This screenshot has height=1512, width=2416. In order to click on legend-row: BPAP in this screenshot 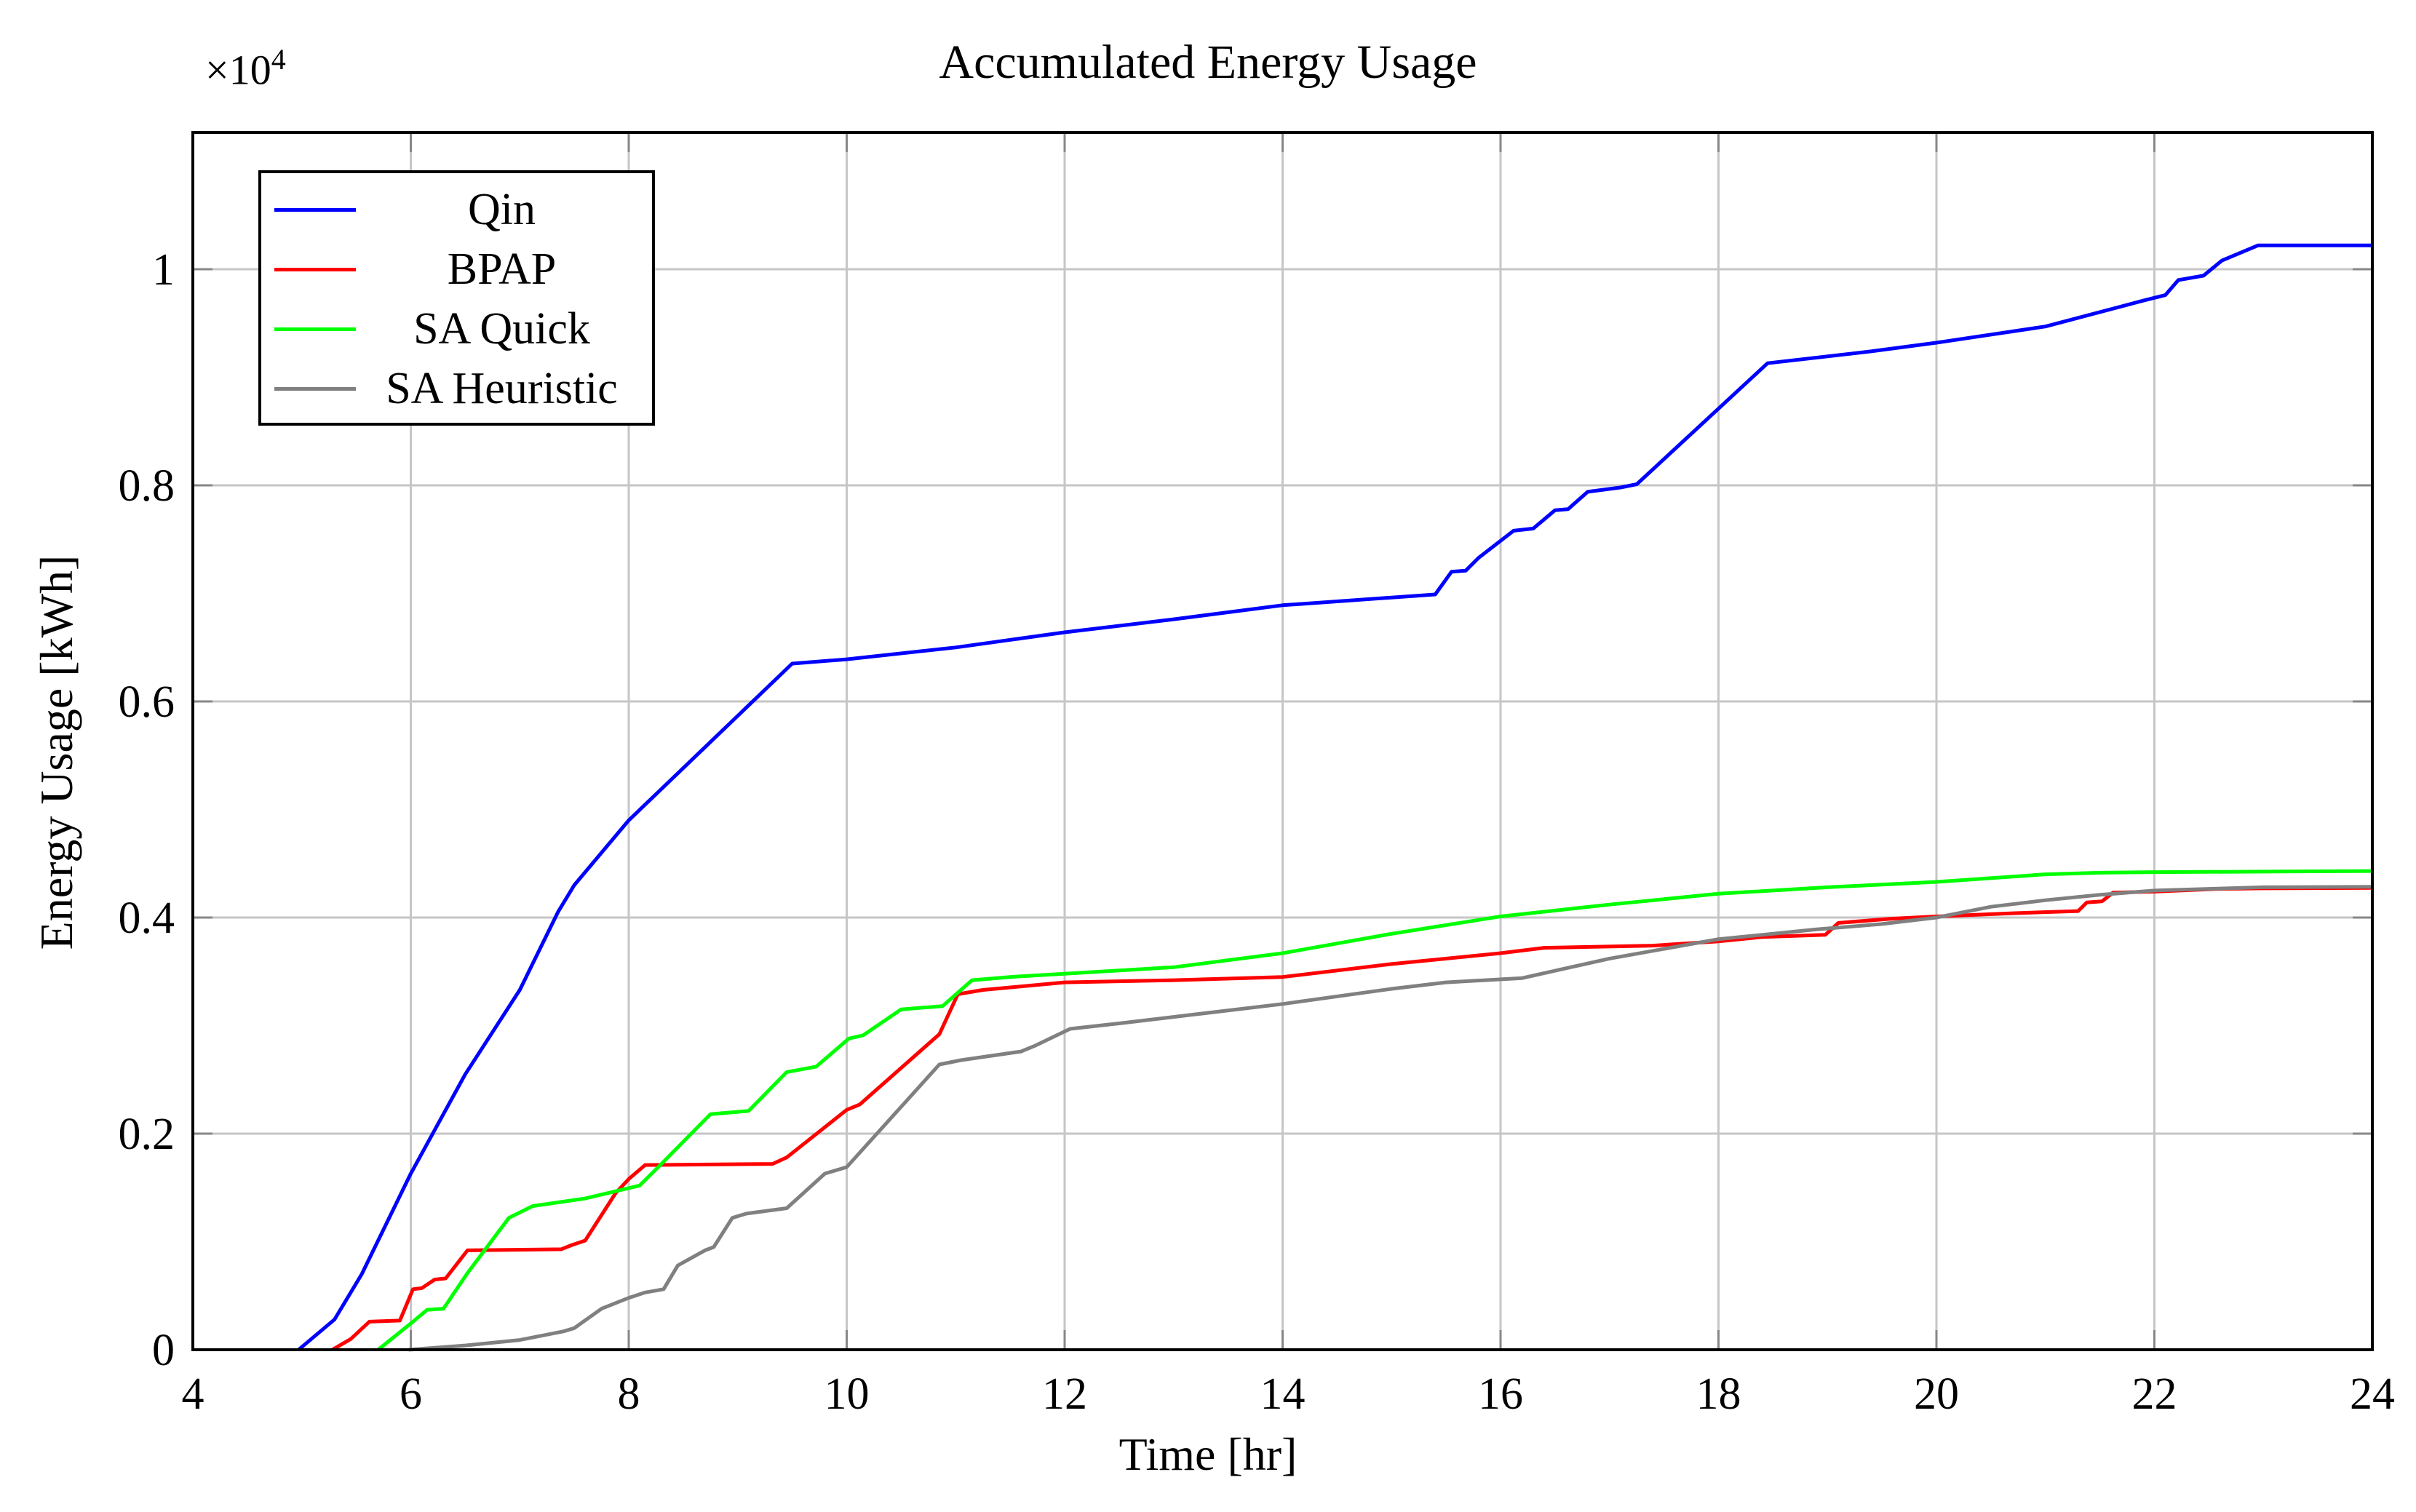, I will do `click(456, 269)`.